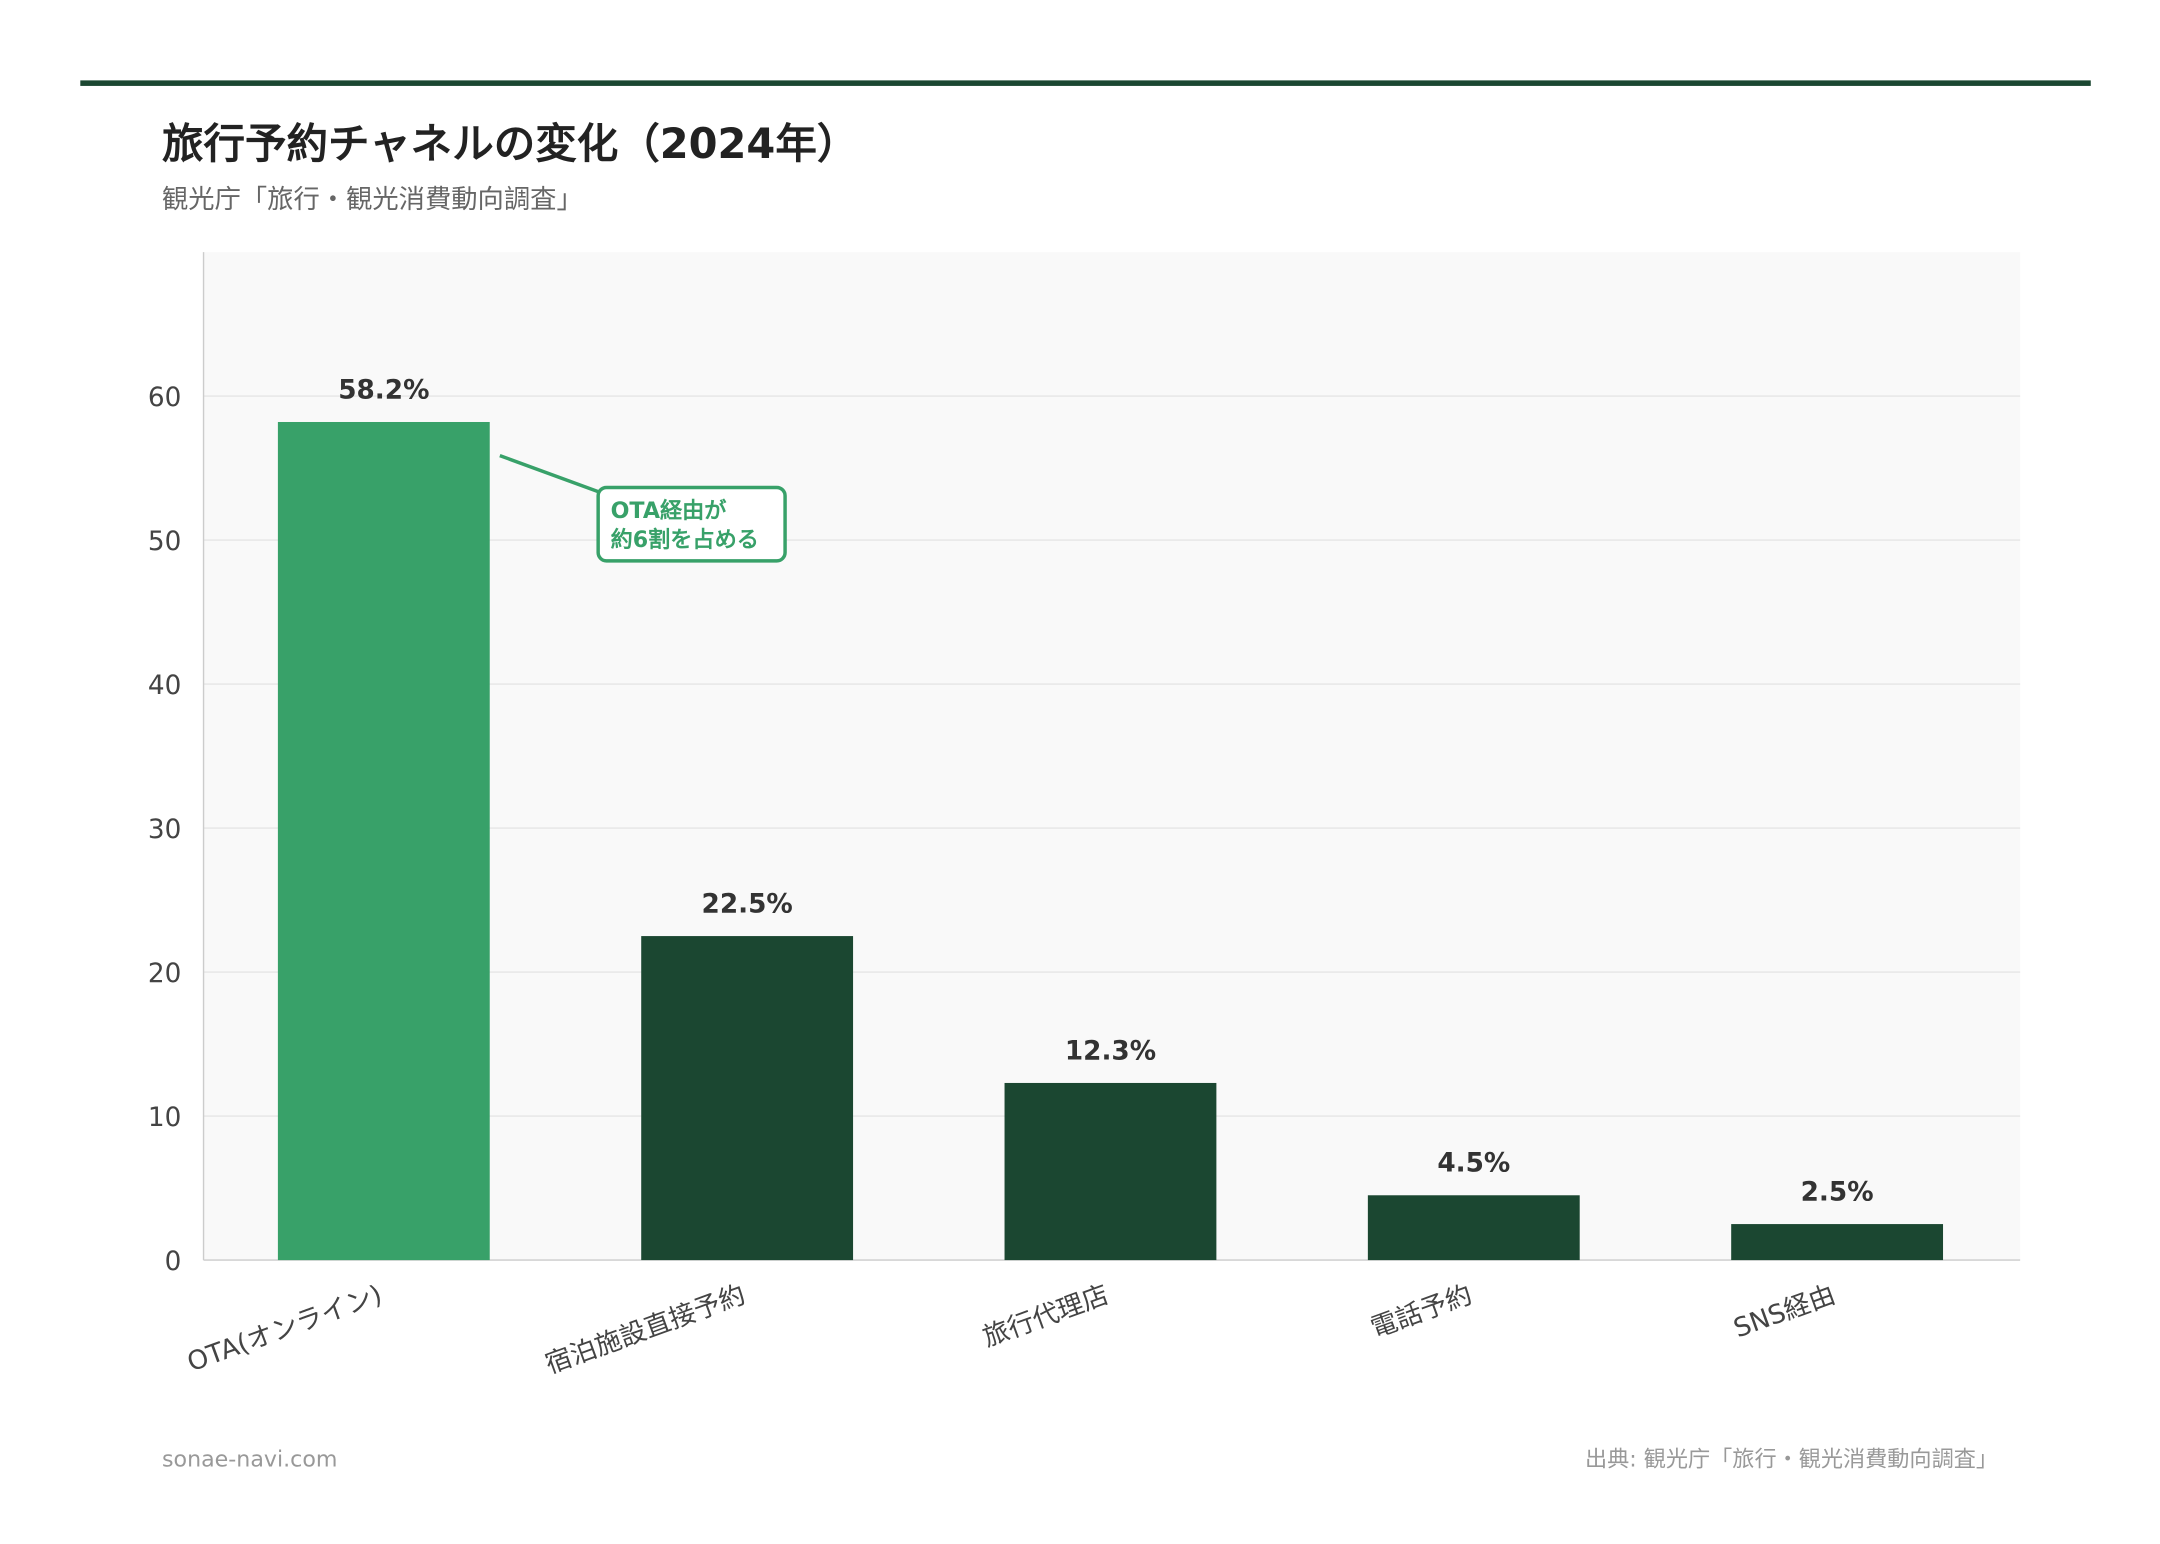  What do you see at coordinates (249, 1459) in the screenshot?
I see `footer-site: sonae-navi.com` at bounding box center [249, 1459].